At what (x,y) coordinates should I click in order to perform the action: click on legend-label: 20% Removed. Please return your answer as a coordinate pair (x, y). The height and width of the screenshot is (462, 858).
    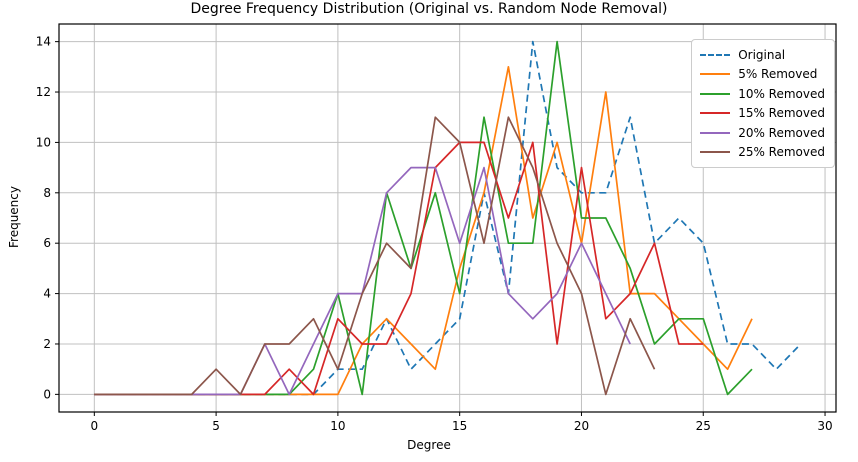
    Looking at the image, I should click on (781, 132).